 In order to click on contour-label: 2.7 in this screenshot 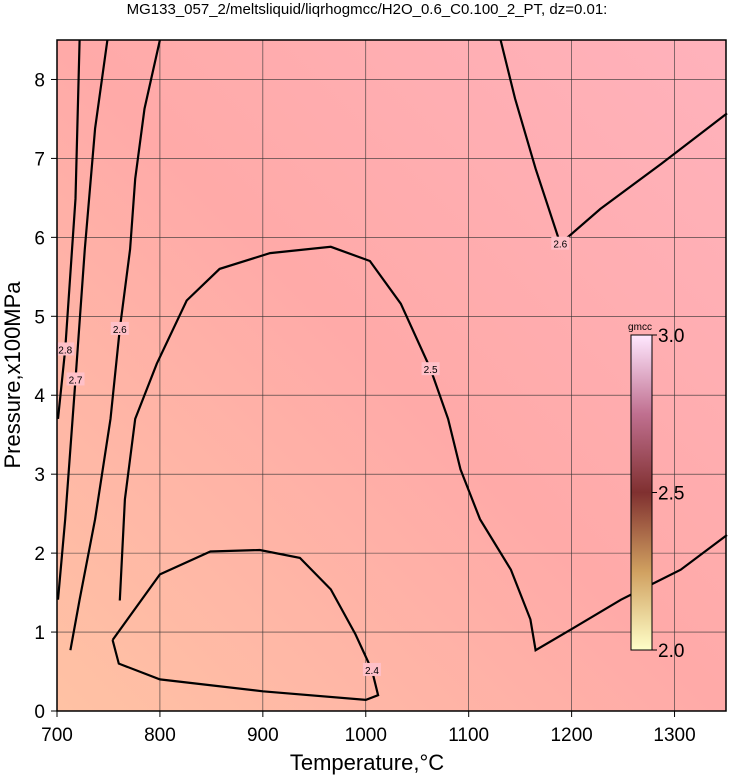, I will do `click(76, 380)`.